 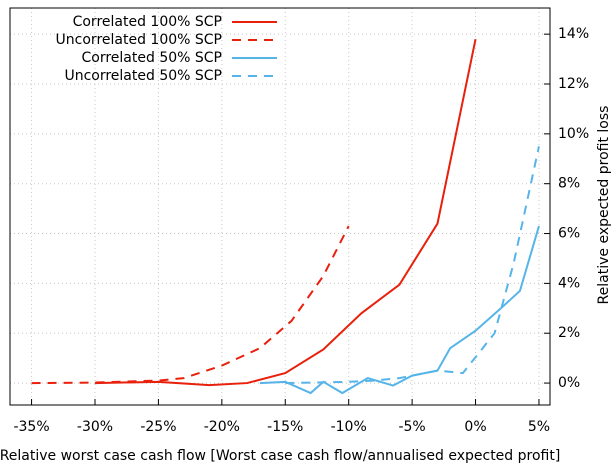 I want to click on y-tick-label: 2%, so click(x=569, y=333).